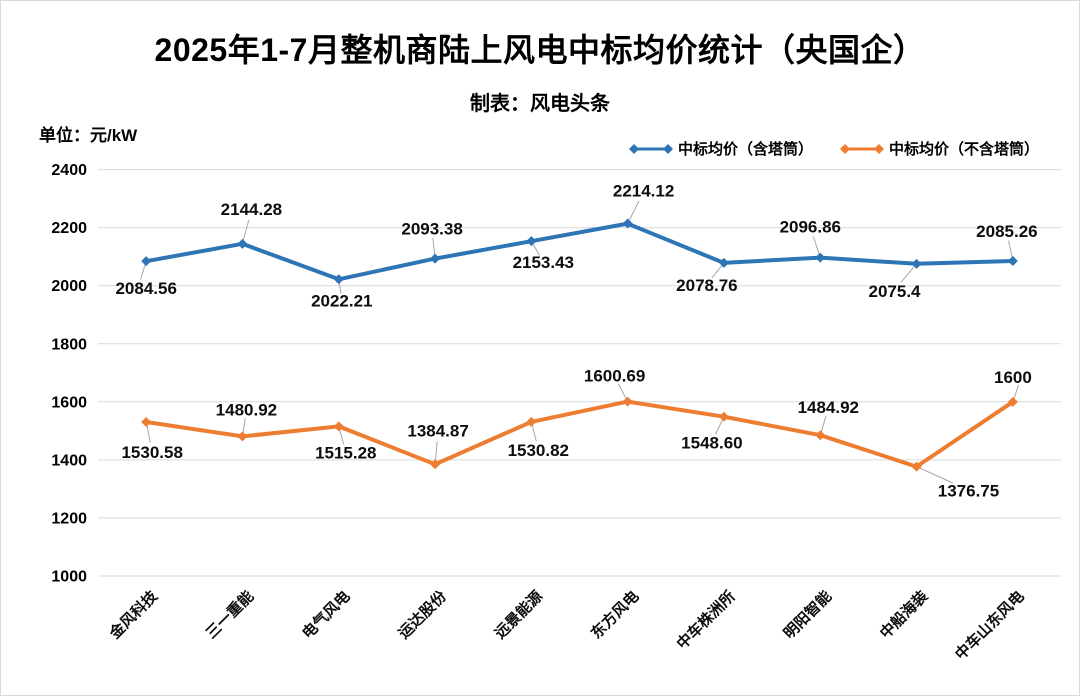  I want to click on y-tick-label: 2000, so click(69, 286).